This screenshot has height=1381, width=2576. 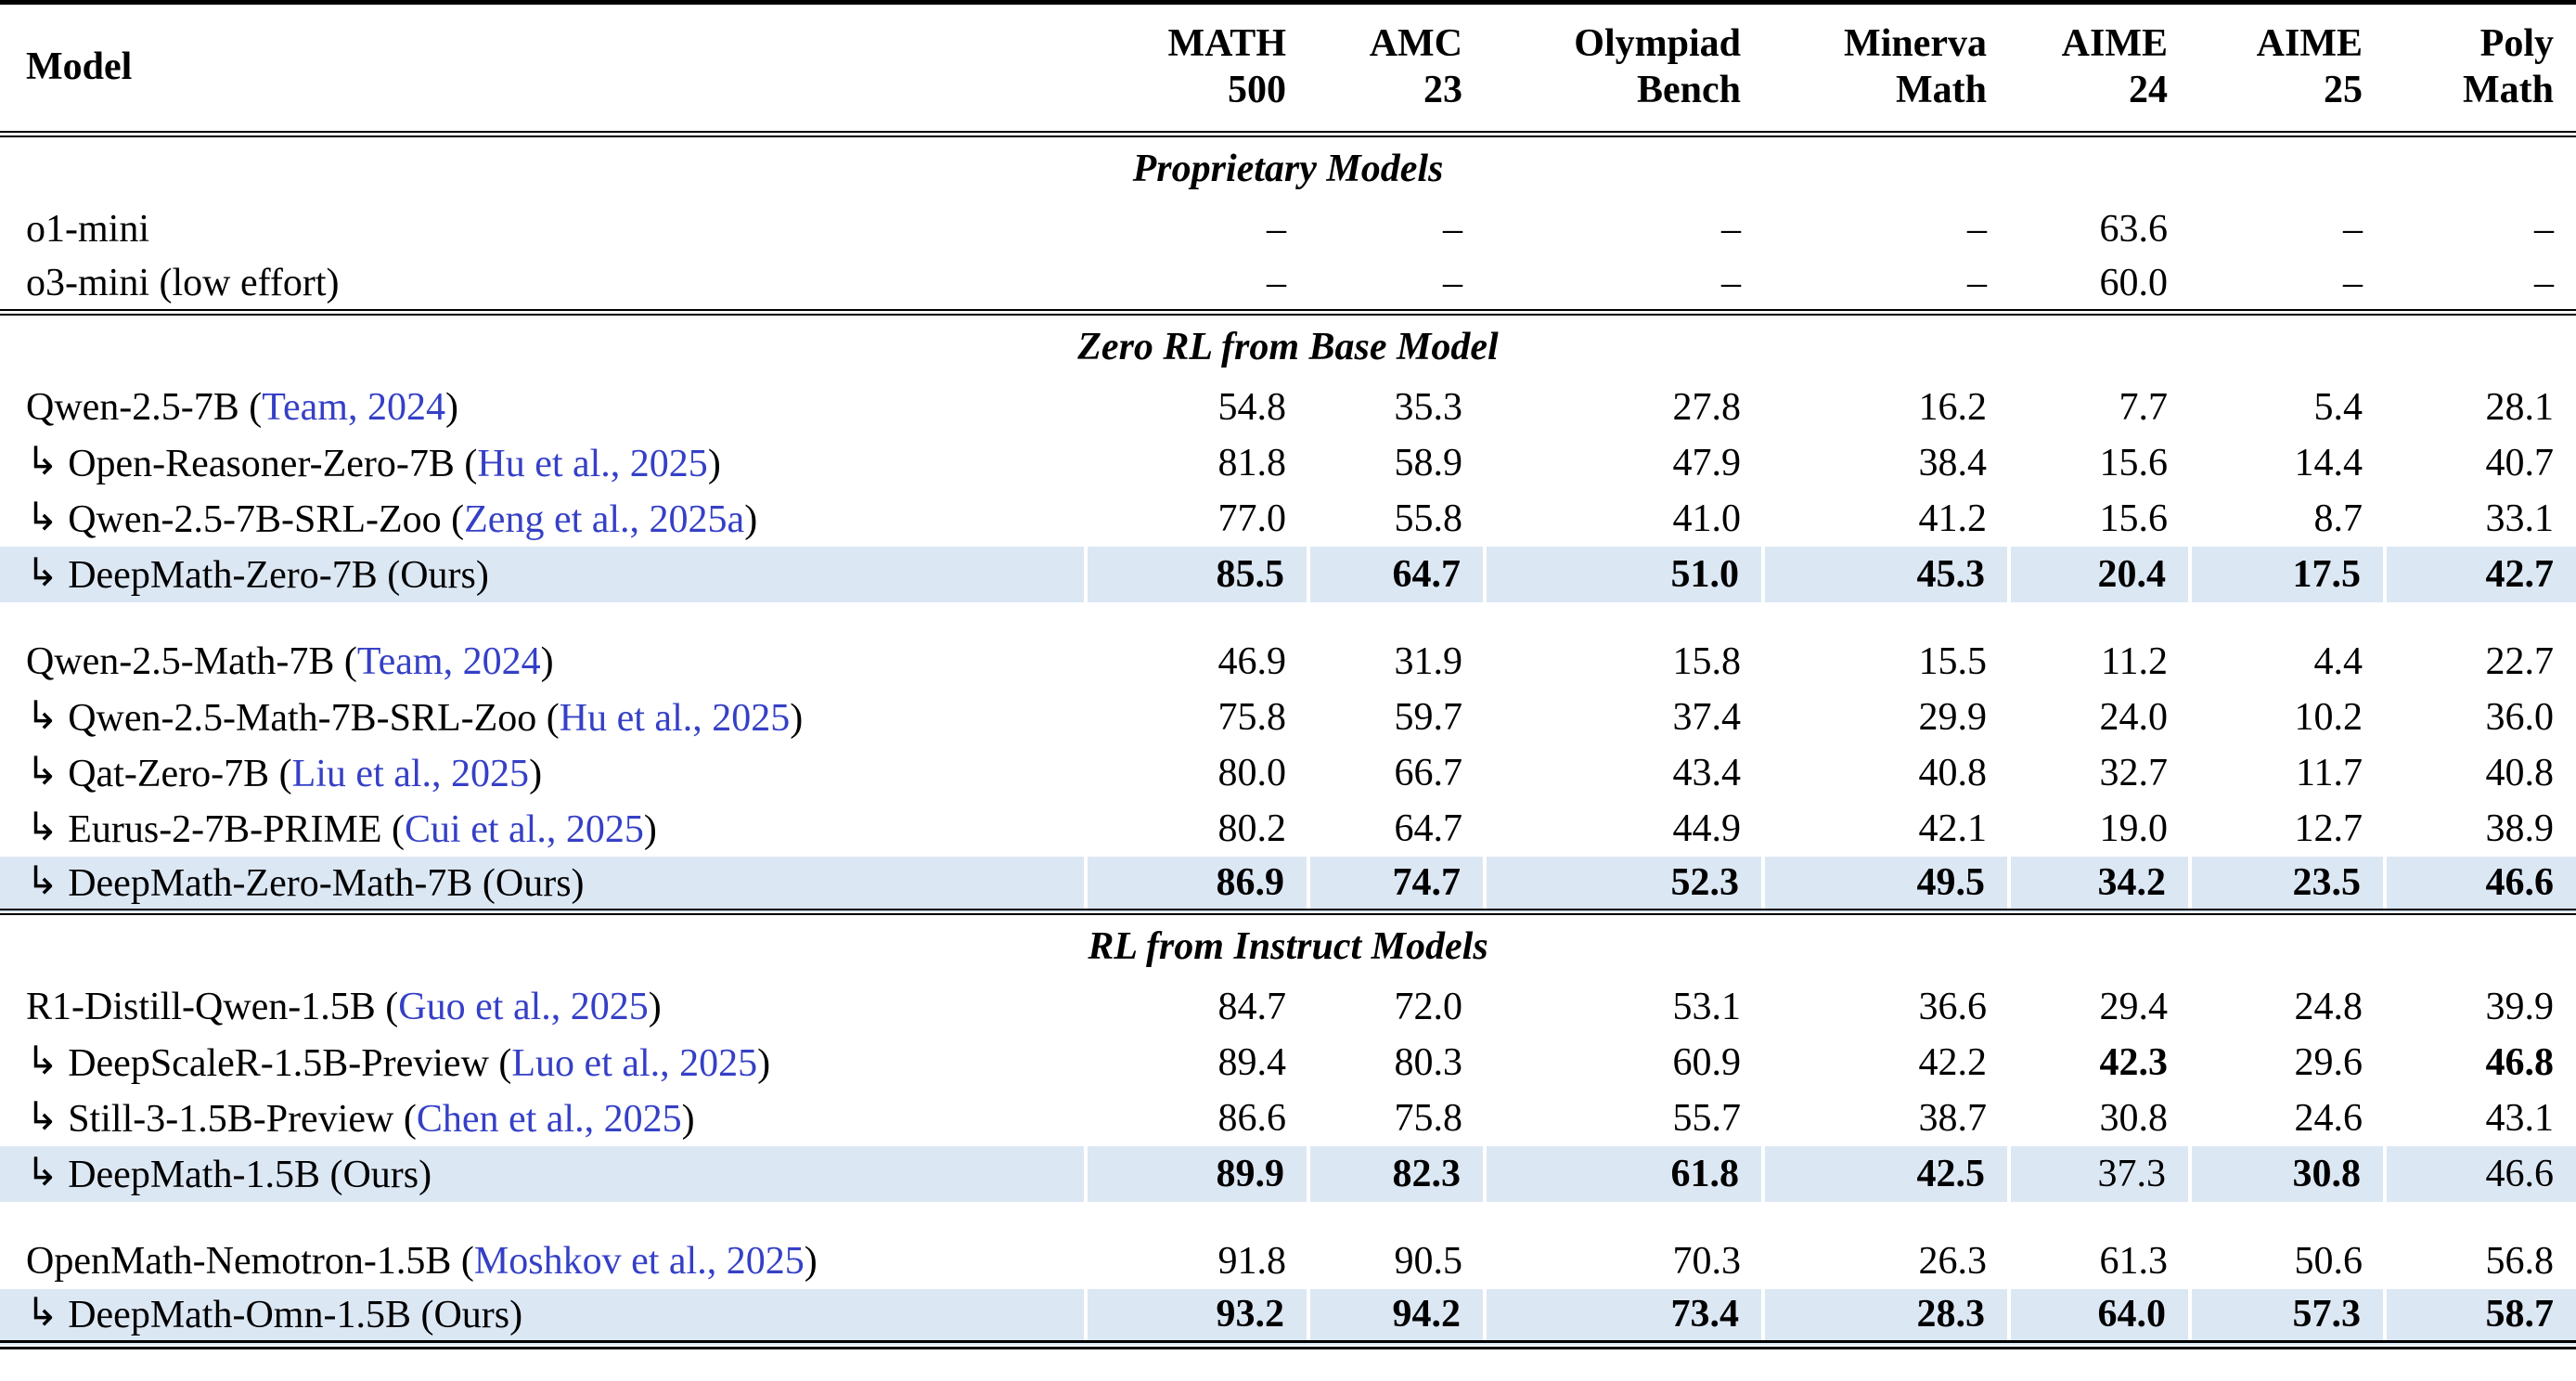 I want to click on value-cell: 42.2, so click(x=1953, y=1062).